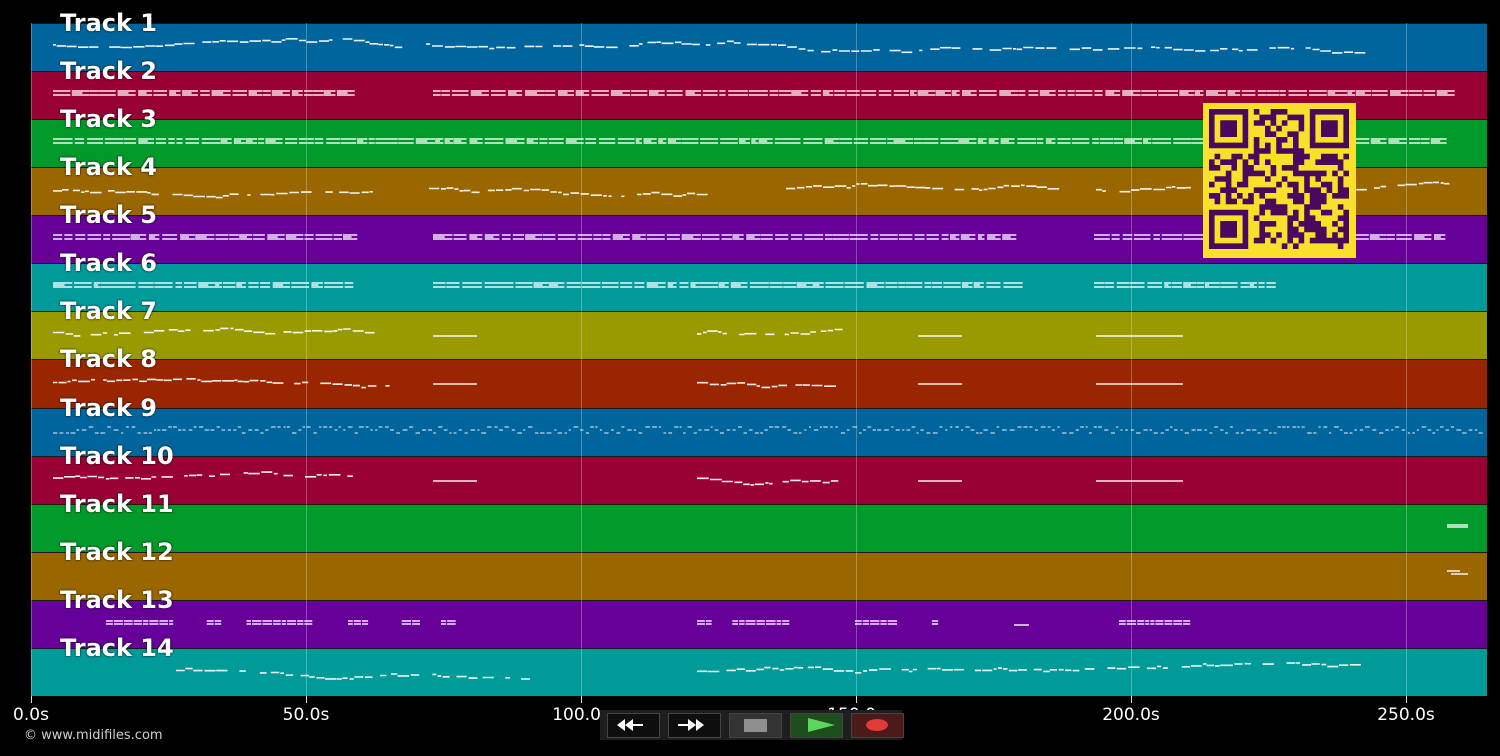  I want to click on rewind-icon, so click(630, 725).